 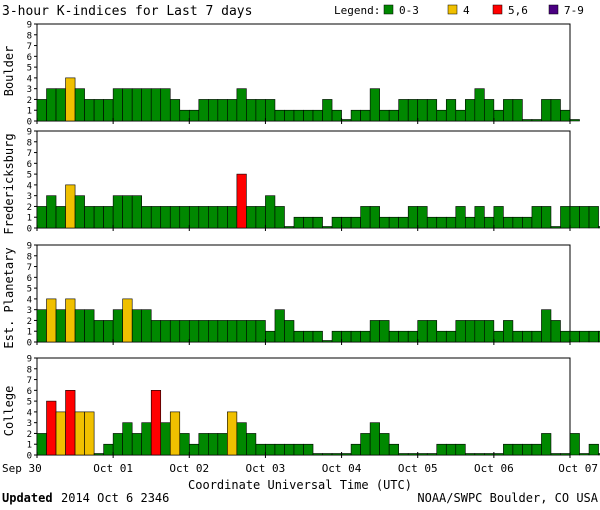 I want to click on y-tick-label: 5, so click(x=29, y=69).